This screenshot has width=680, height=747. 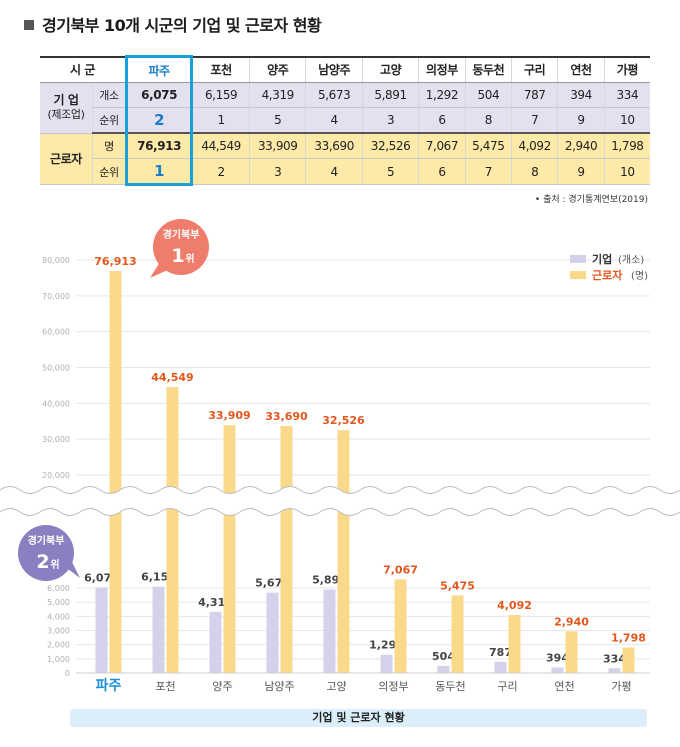 What do you see at coordinates (172, 377) in the screenshot?
I see `data-label-workers: 44,549` at bounding box center [172, 377].